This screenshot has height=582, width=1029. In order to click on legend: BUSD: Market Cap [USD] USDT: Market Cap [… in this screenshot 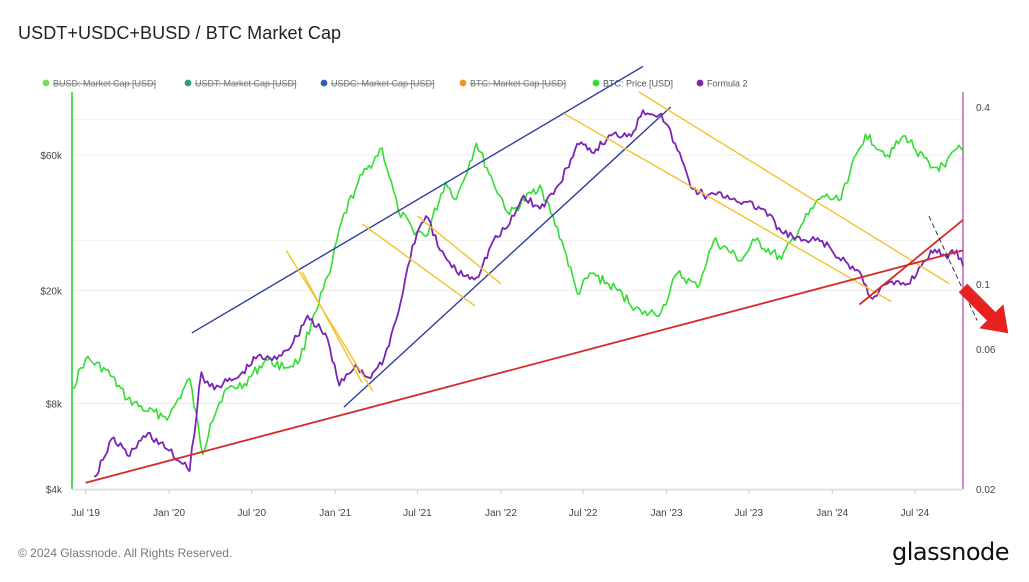, I will do `click(395, 84)`.